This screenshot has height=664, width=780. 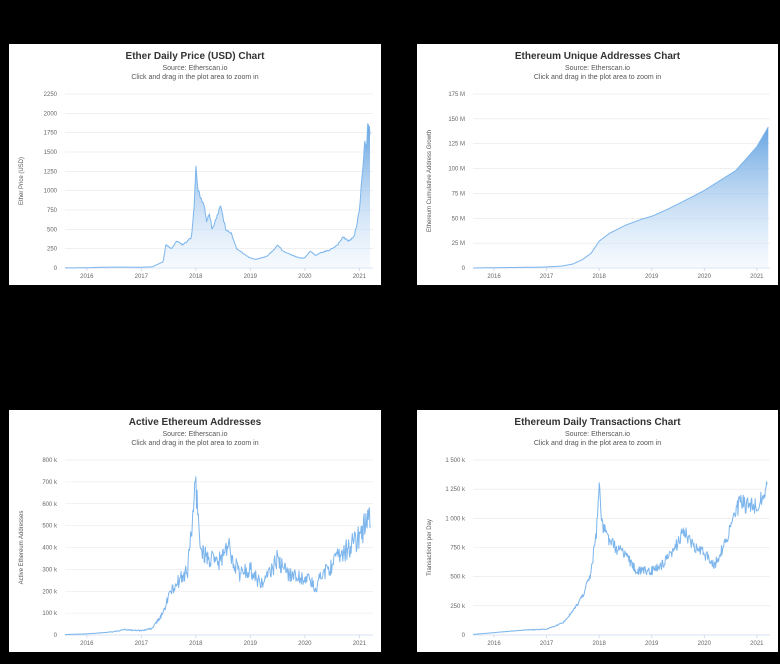 What do you see at coordinates (598, 56) in the screenshot?
I see `chart-title: Ethereum Unique Addresses Chart` at bounding box center [598, 56].